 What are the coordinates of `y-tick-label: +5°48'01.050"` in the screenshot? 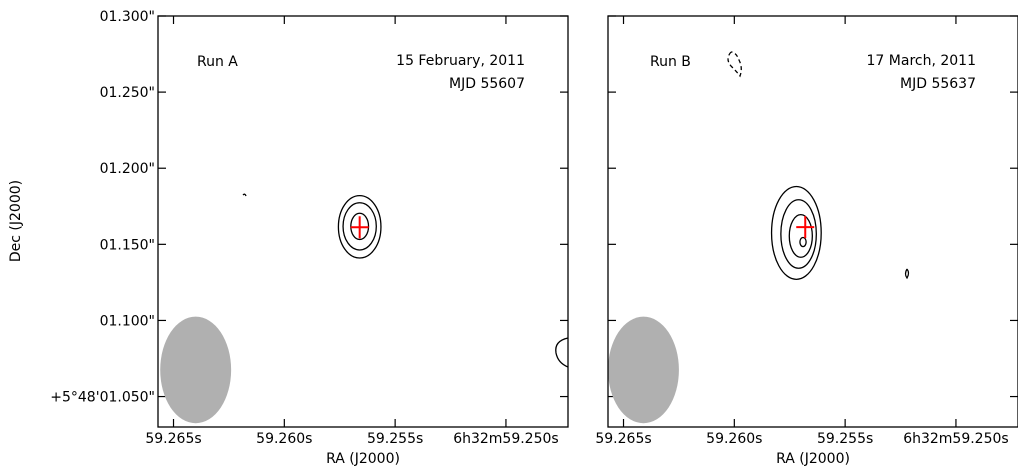 It's located at (102, 398).